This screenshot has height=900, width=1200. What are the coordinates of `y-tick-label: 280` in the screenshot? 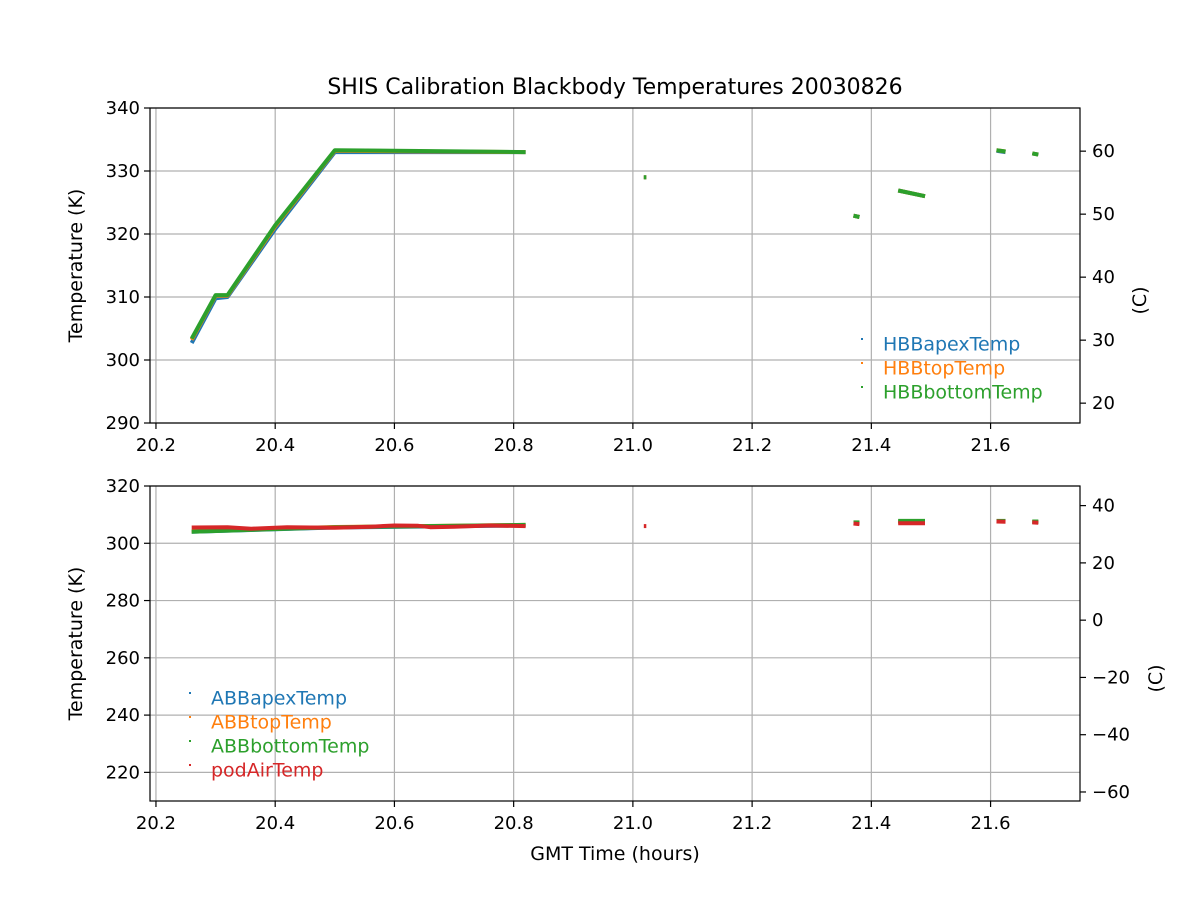 It's located at (123, 601).